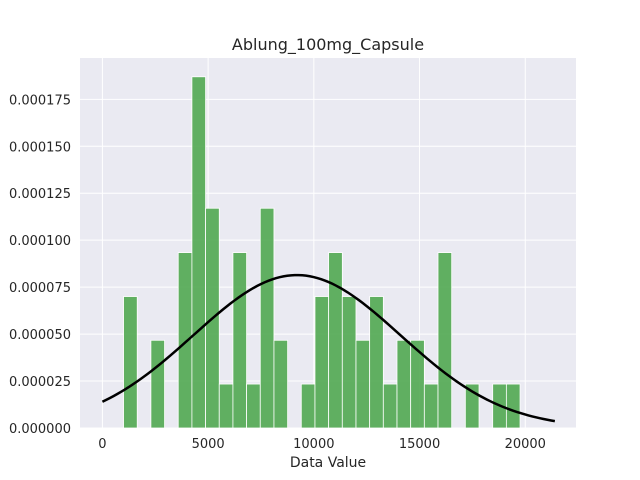  Describe the element at coordinates (419, 444) in the screenshot. I see `x-tick-label: 15000` at that location.